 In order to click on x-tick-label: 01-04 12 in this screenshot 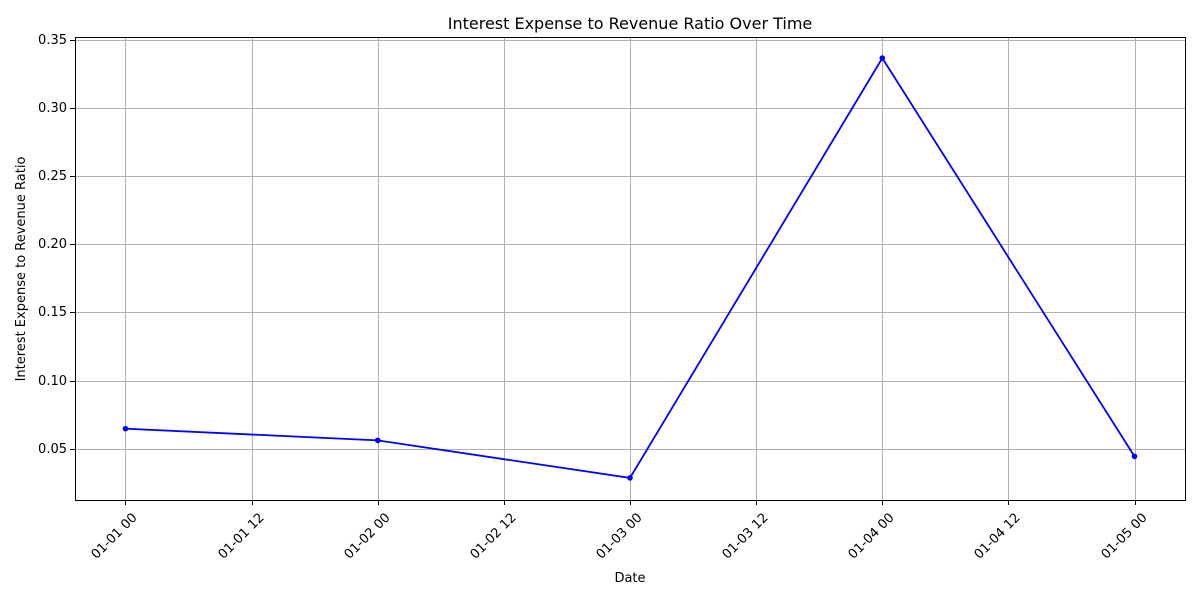, I will do `click(998, 536)`.